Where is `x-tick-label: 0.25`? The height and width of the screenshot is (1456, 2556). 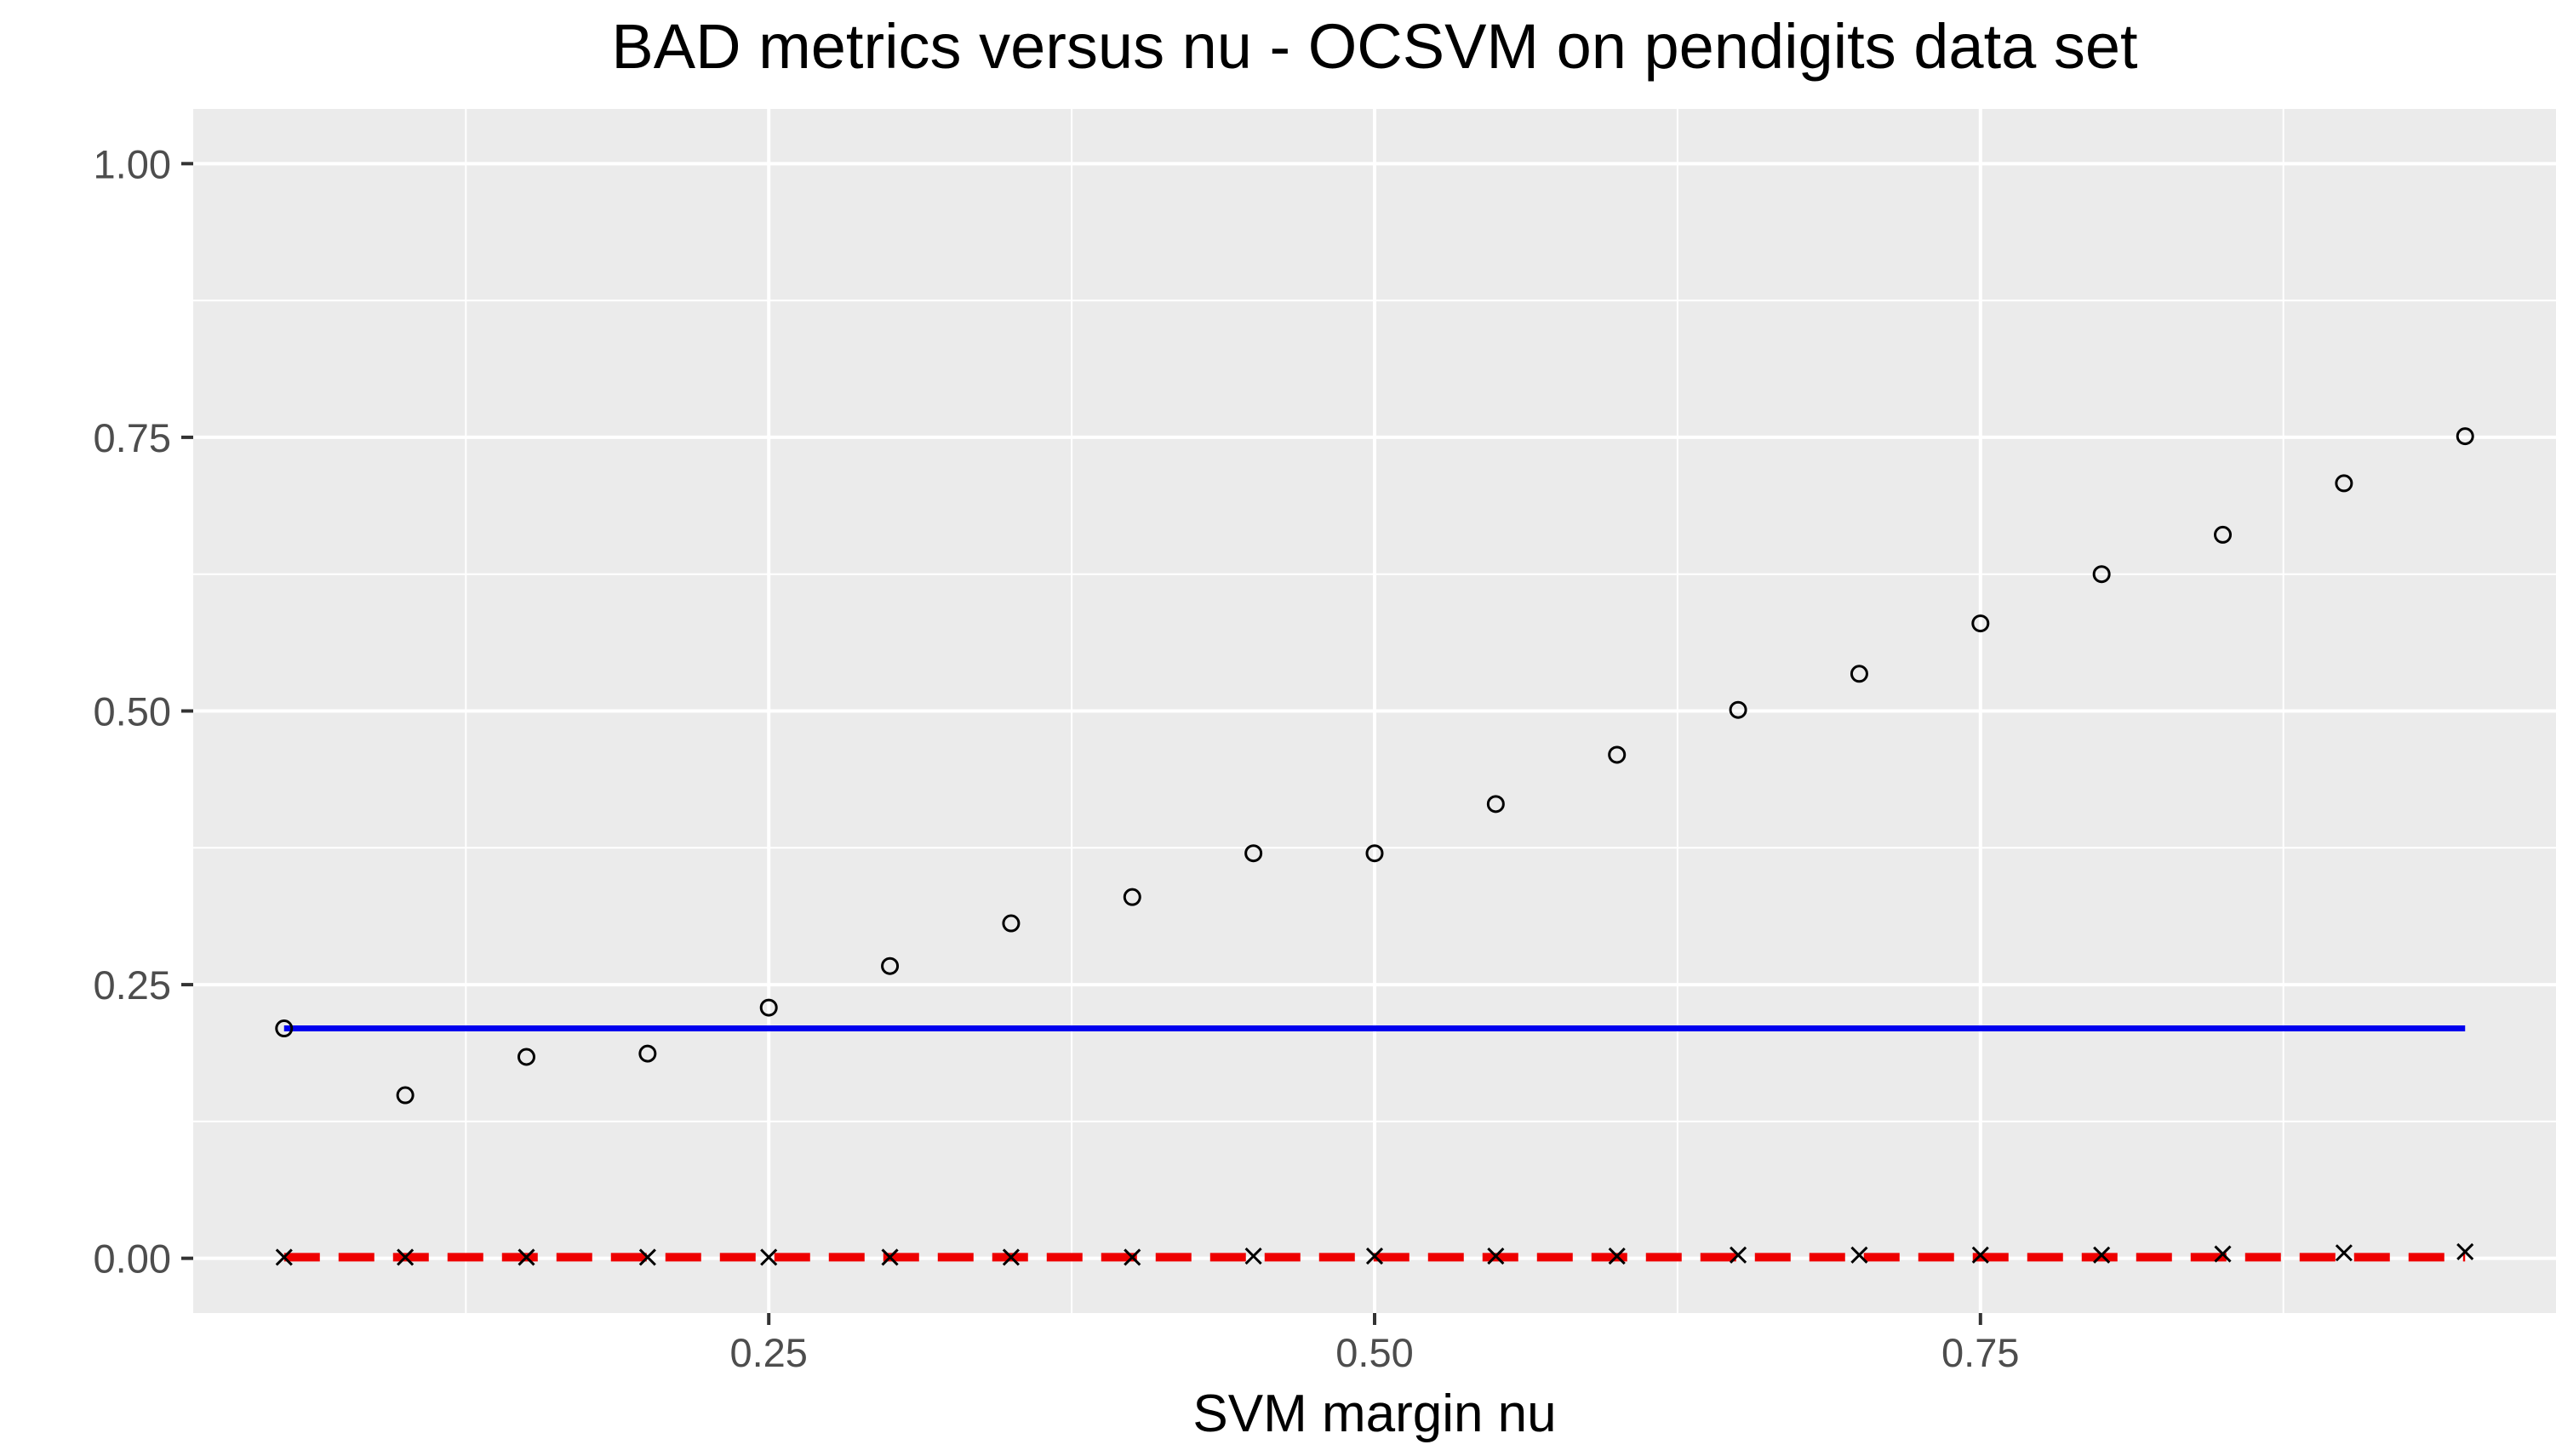
x-tick-label: 0.25 is located at coordinates (768, 1352).